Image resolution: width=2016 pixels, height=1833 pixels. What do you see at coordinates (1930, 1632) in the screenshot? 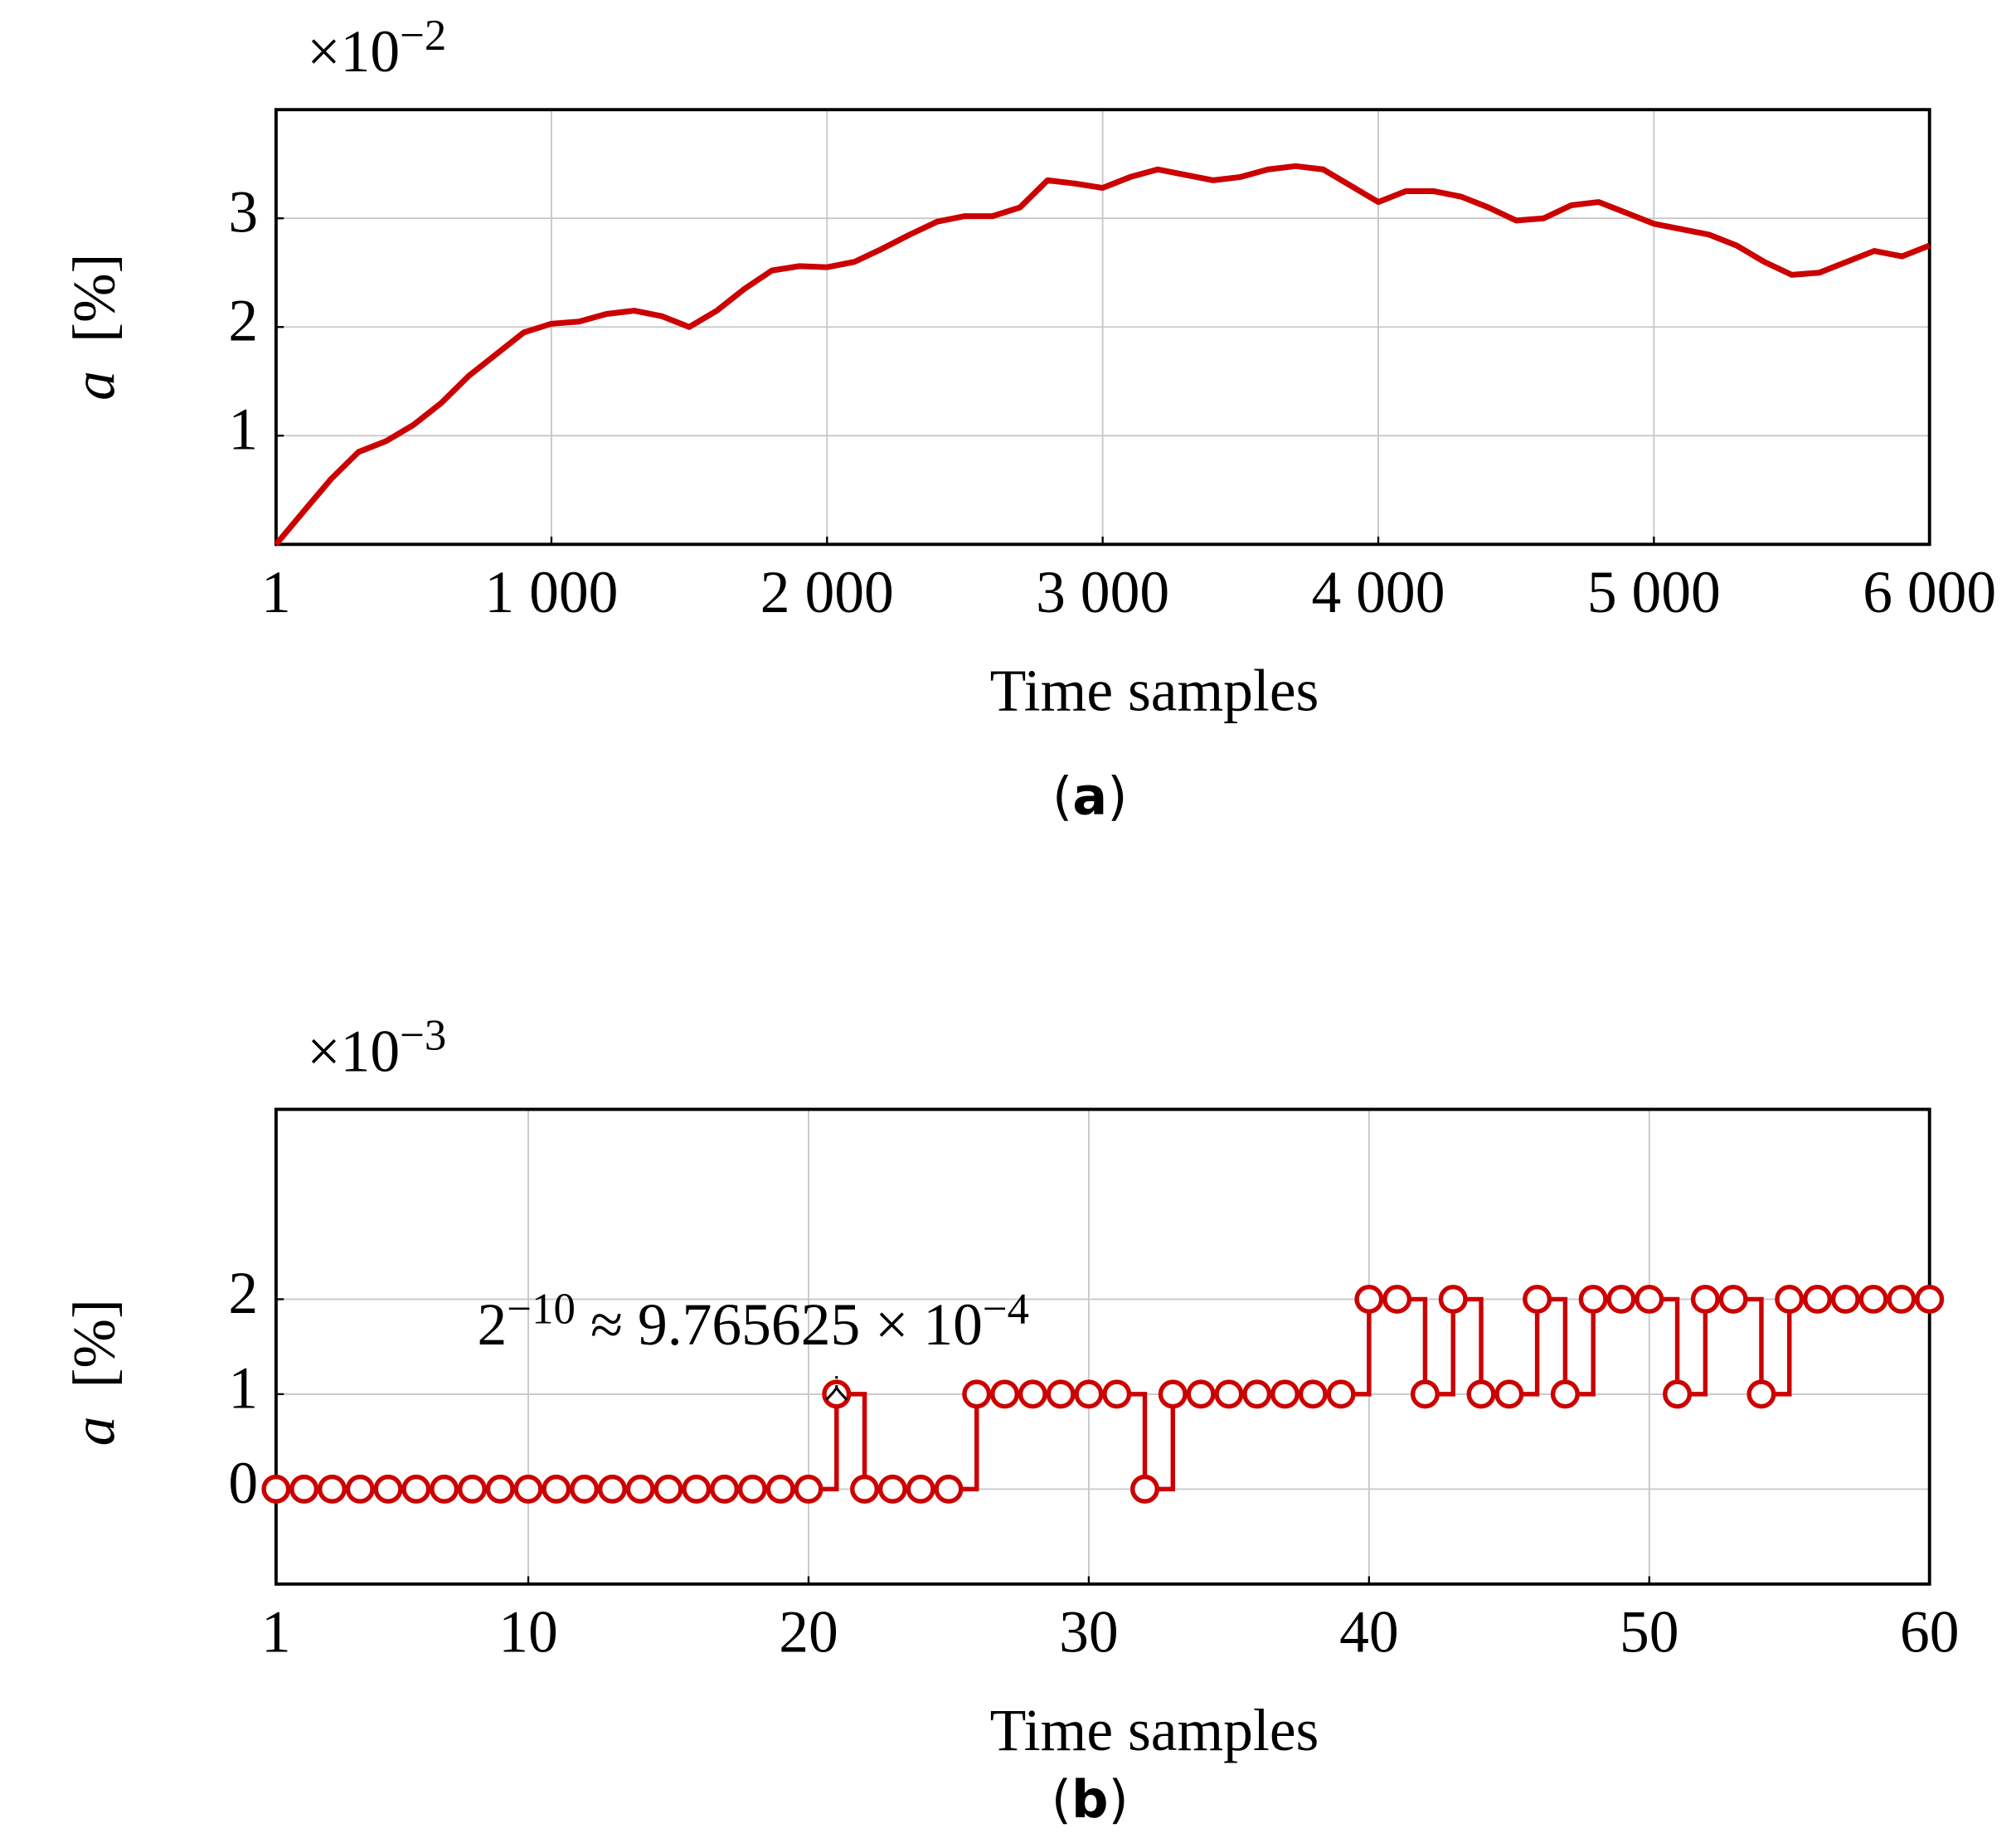
I see `x-tick-label: 60` at bounding box center [1930, 1632].